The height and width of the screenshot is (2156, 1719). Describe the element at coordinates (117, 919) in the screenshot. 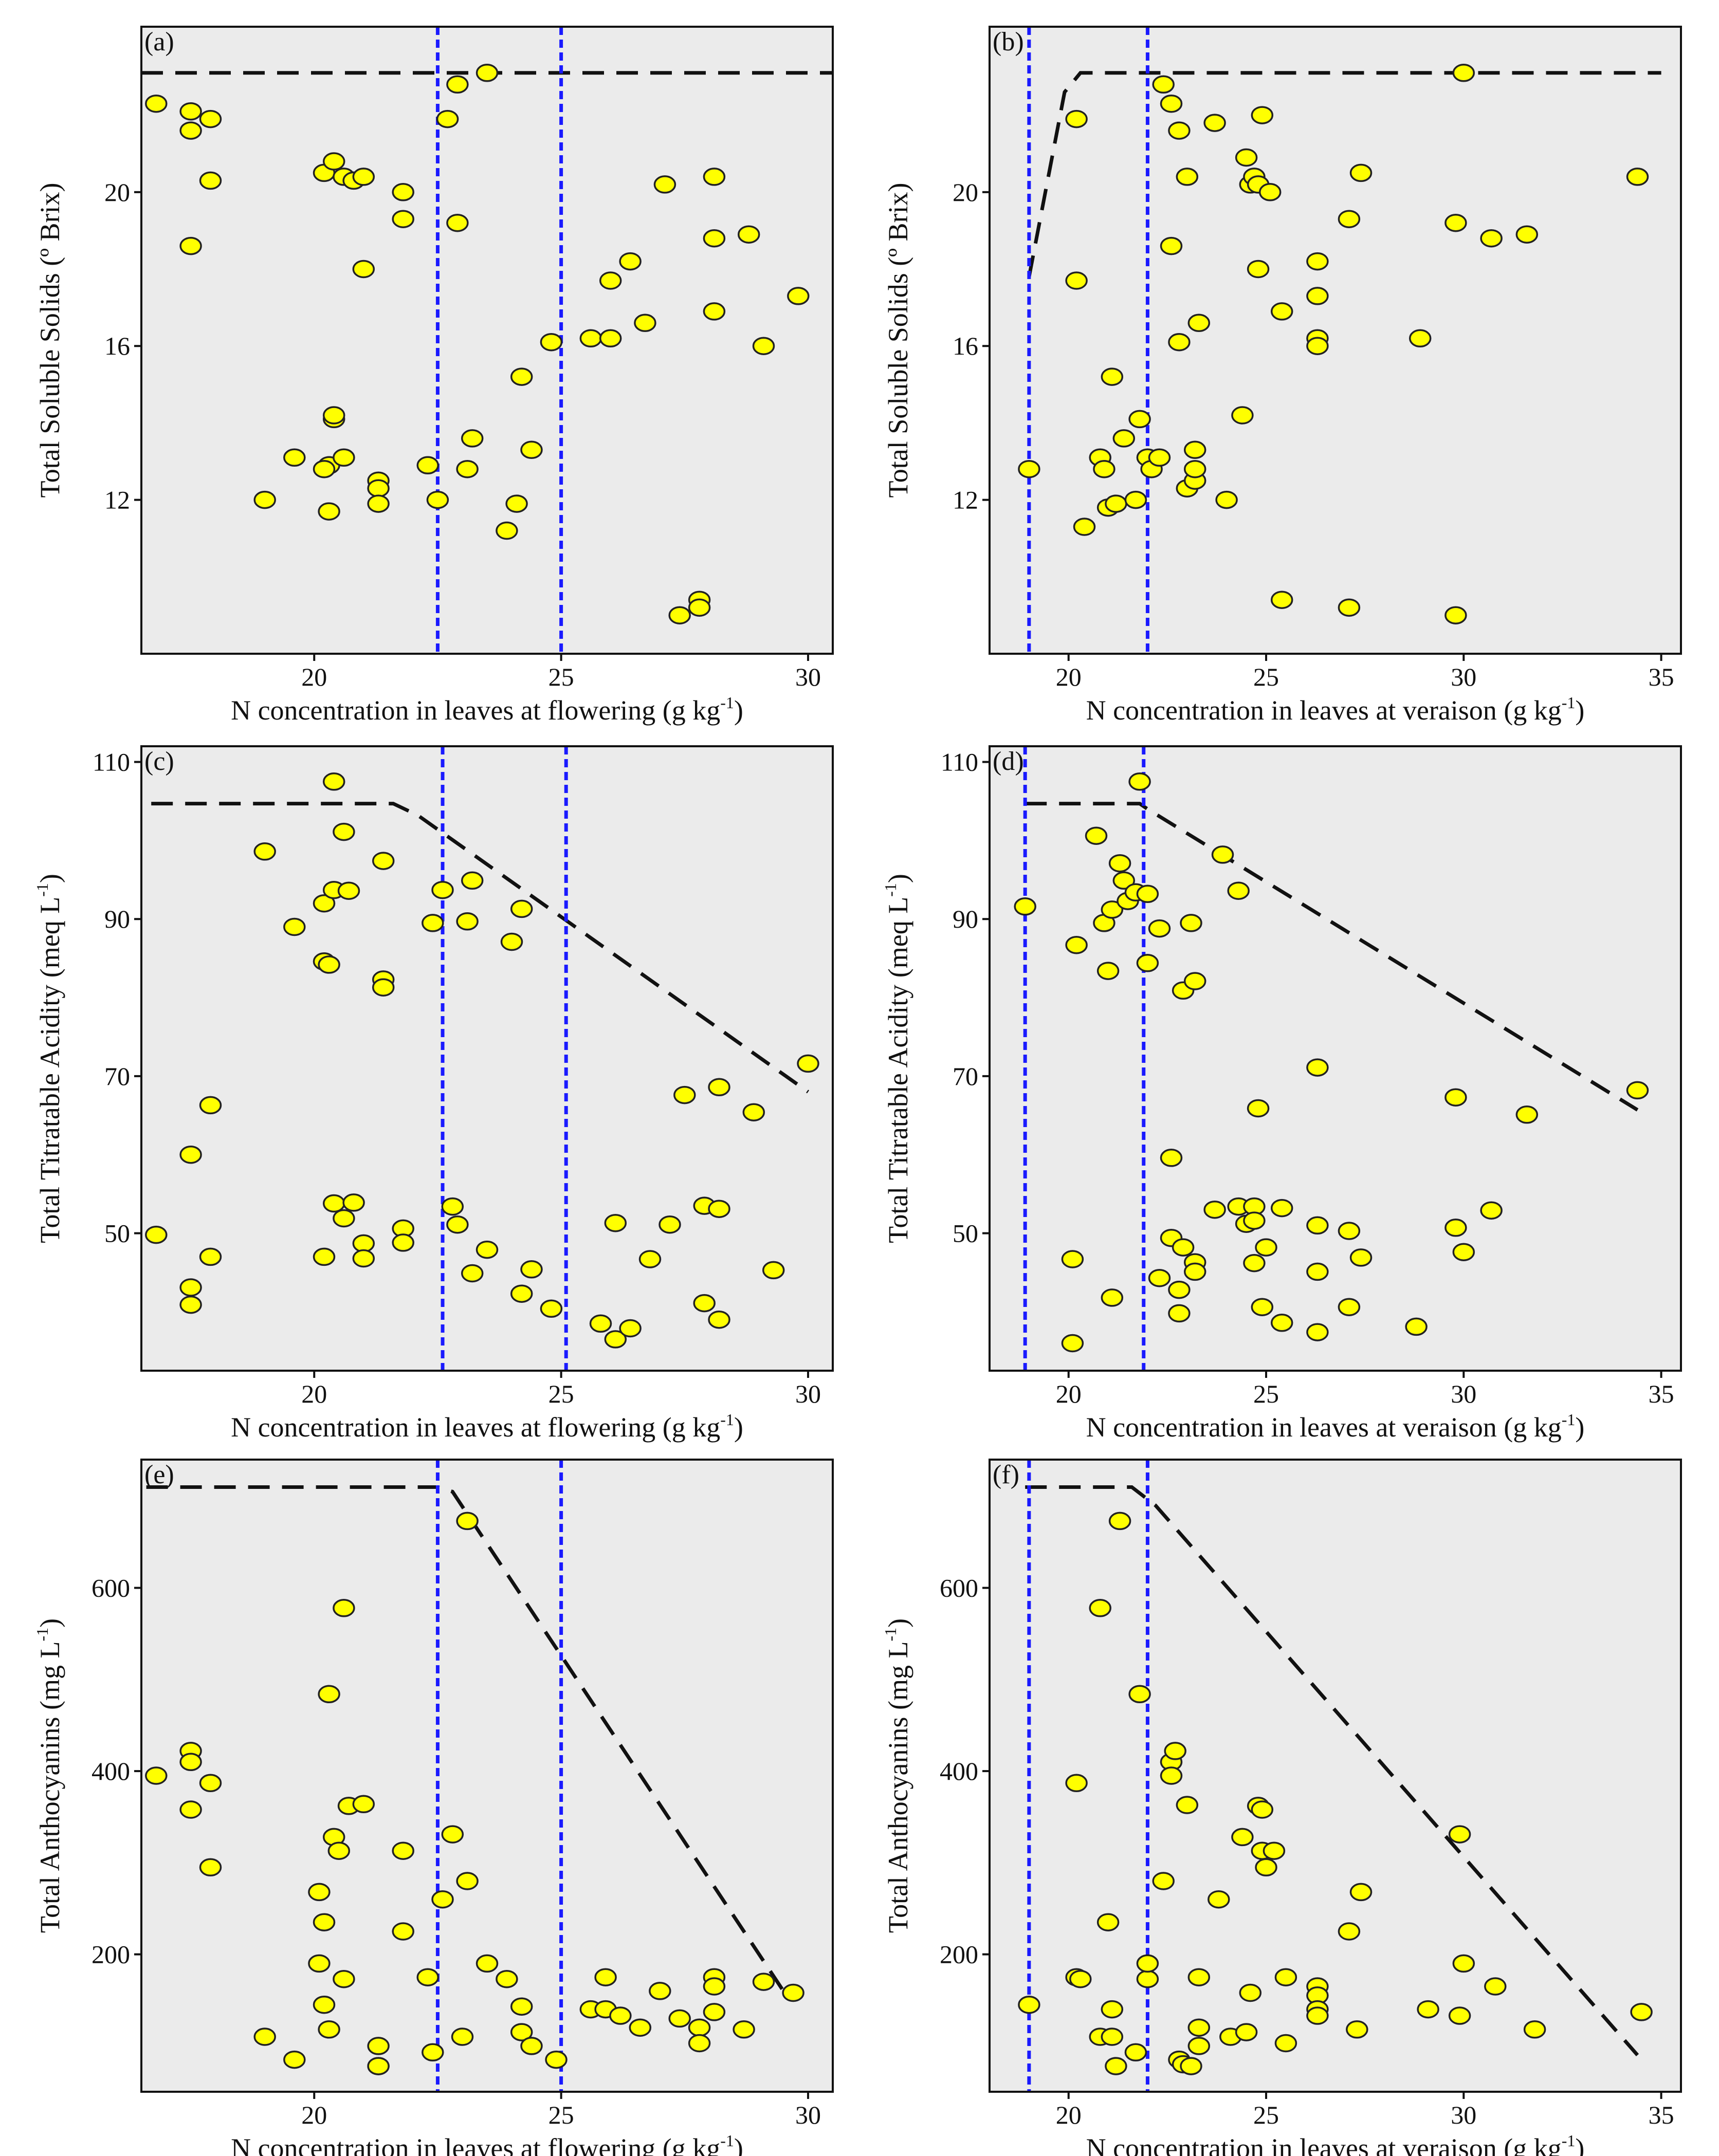

I see `y-tick-label: 90` at that location.